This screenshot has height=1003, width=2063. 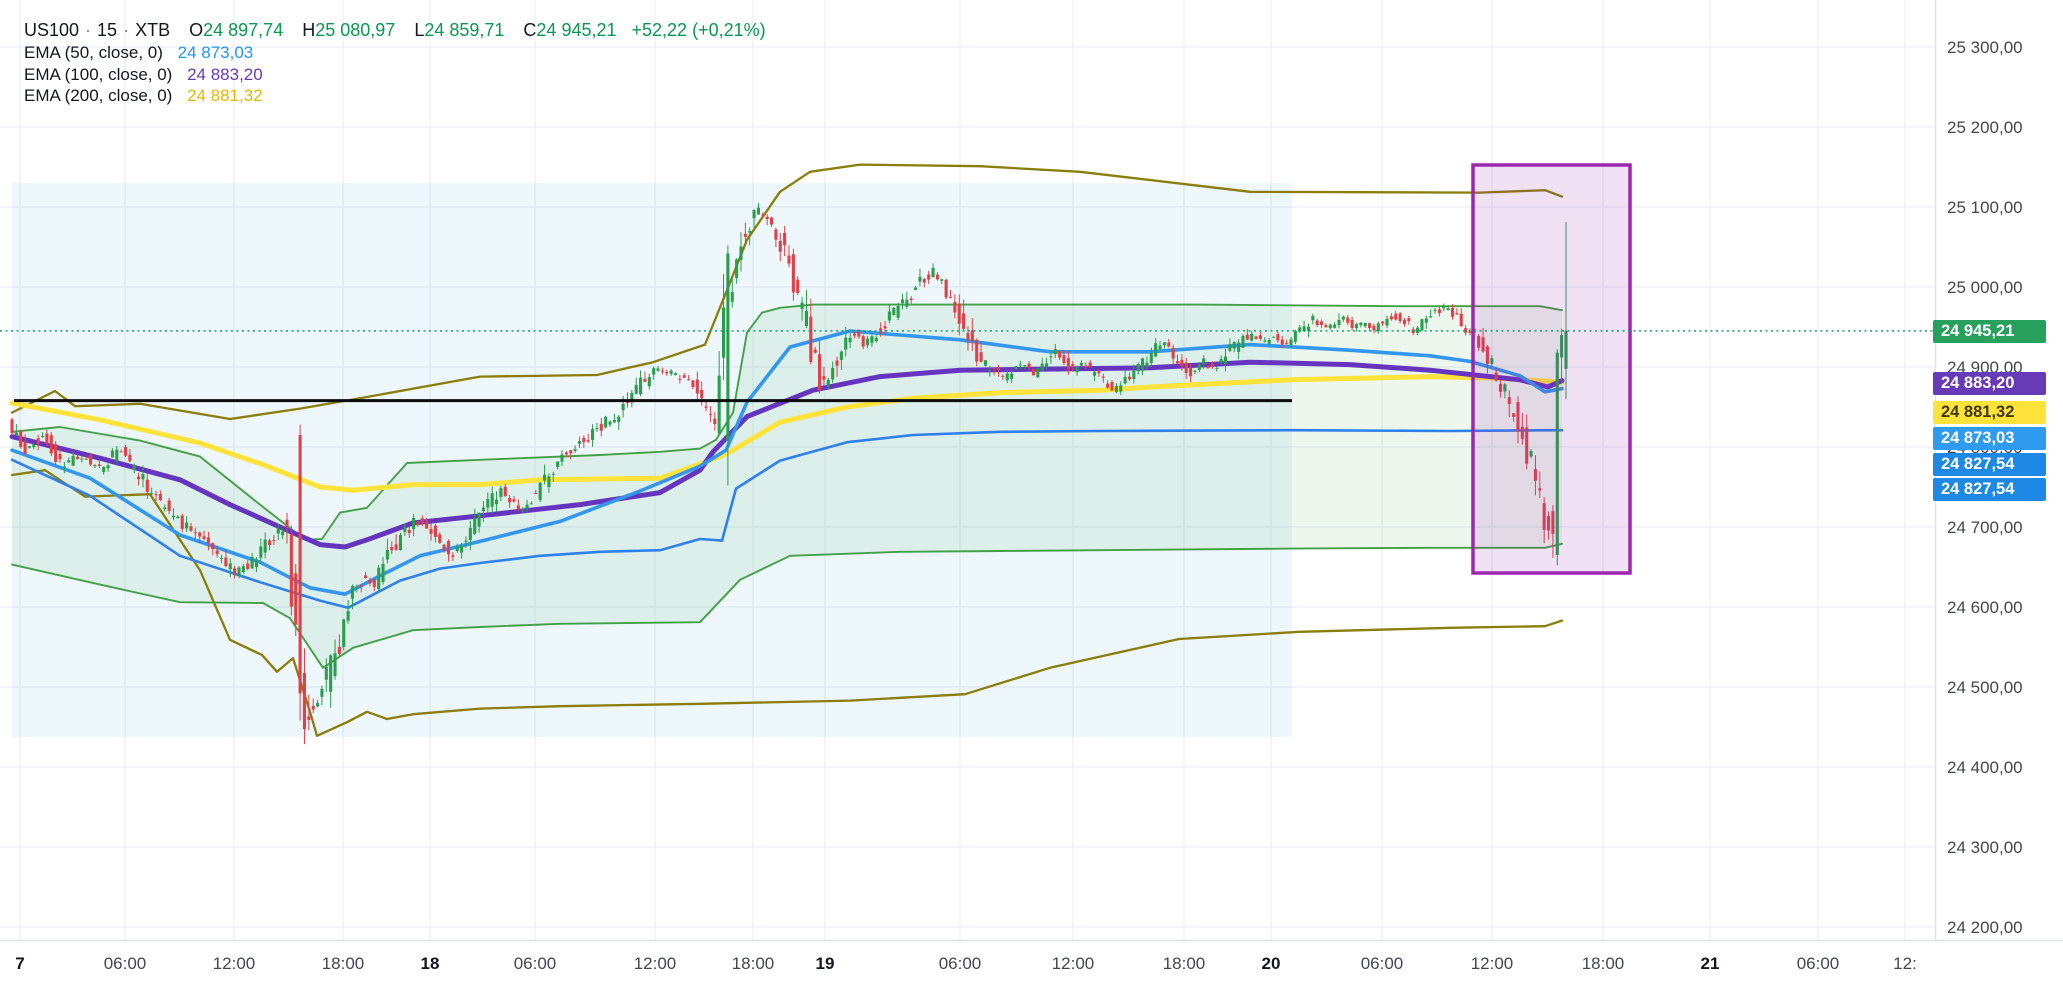 What do you see at coordinates (215, 52) in the screenshot?
I see `indicator-value: 24 873,03` at bounding box center [215, 52].